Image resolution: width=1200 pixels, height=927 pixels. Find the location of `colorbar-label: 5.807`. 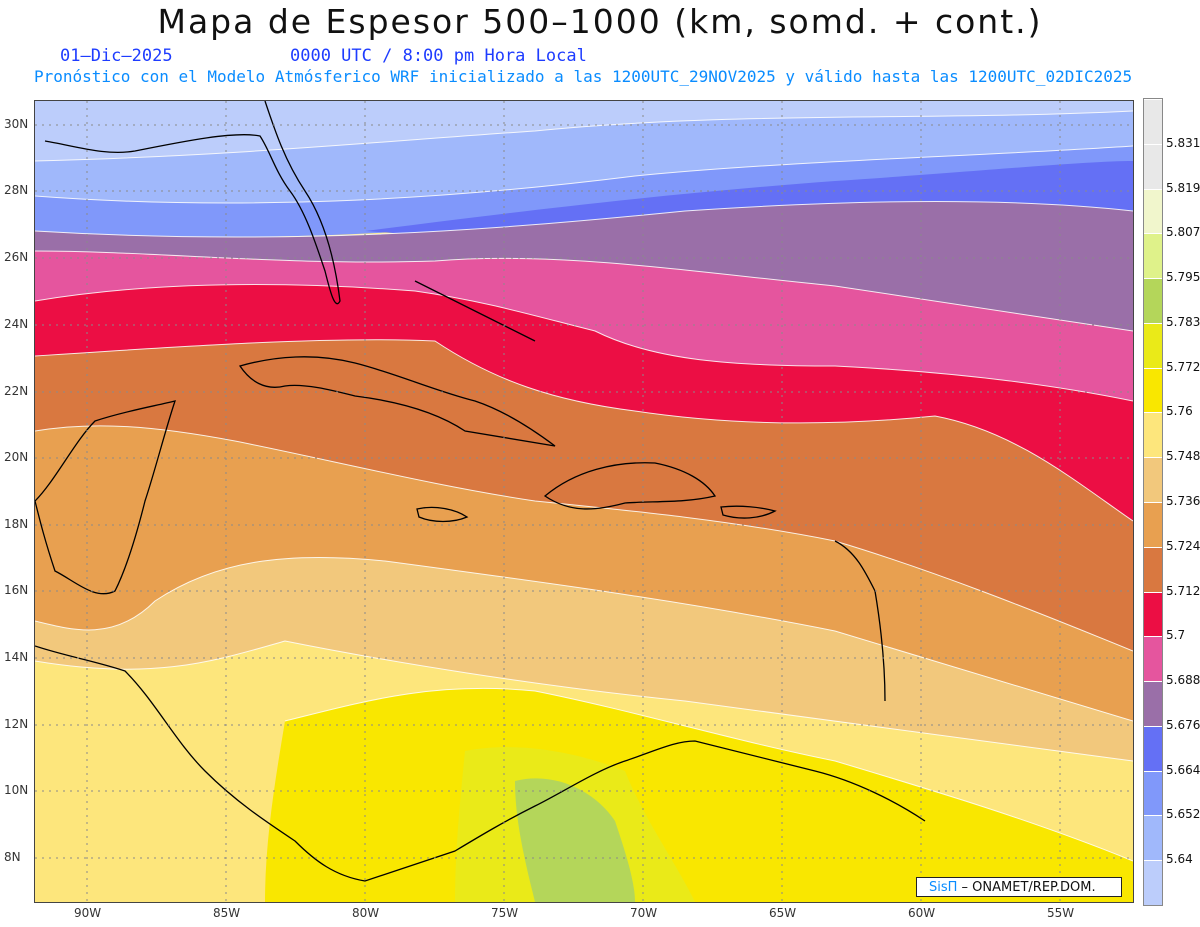

colorbar-label: 5.807 is located at coordinates (1183, 232).